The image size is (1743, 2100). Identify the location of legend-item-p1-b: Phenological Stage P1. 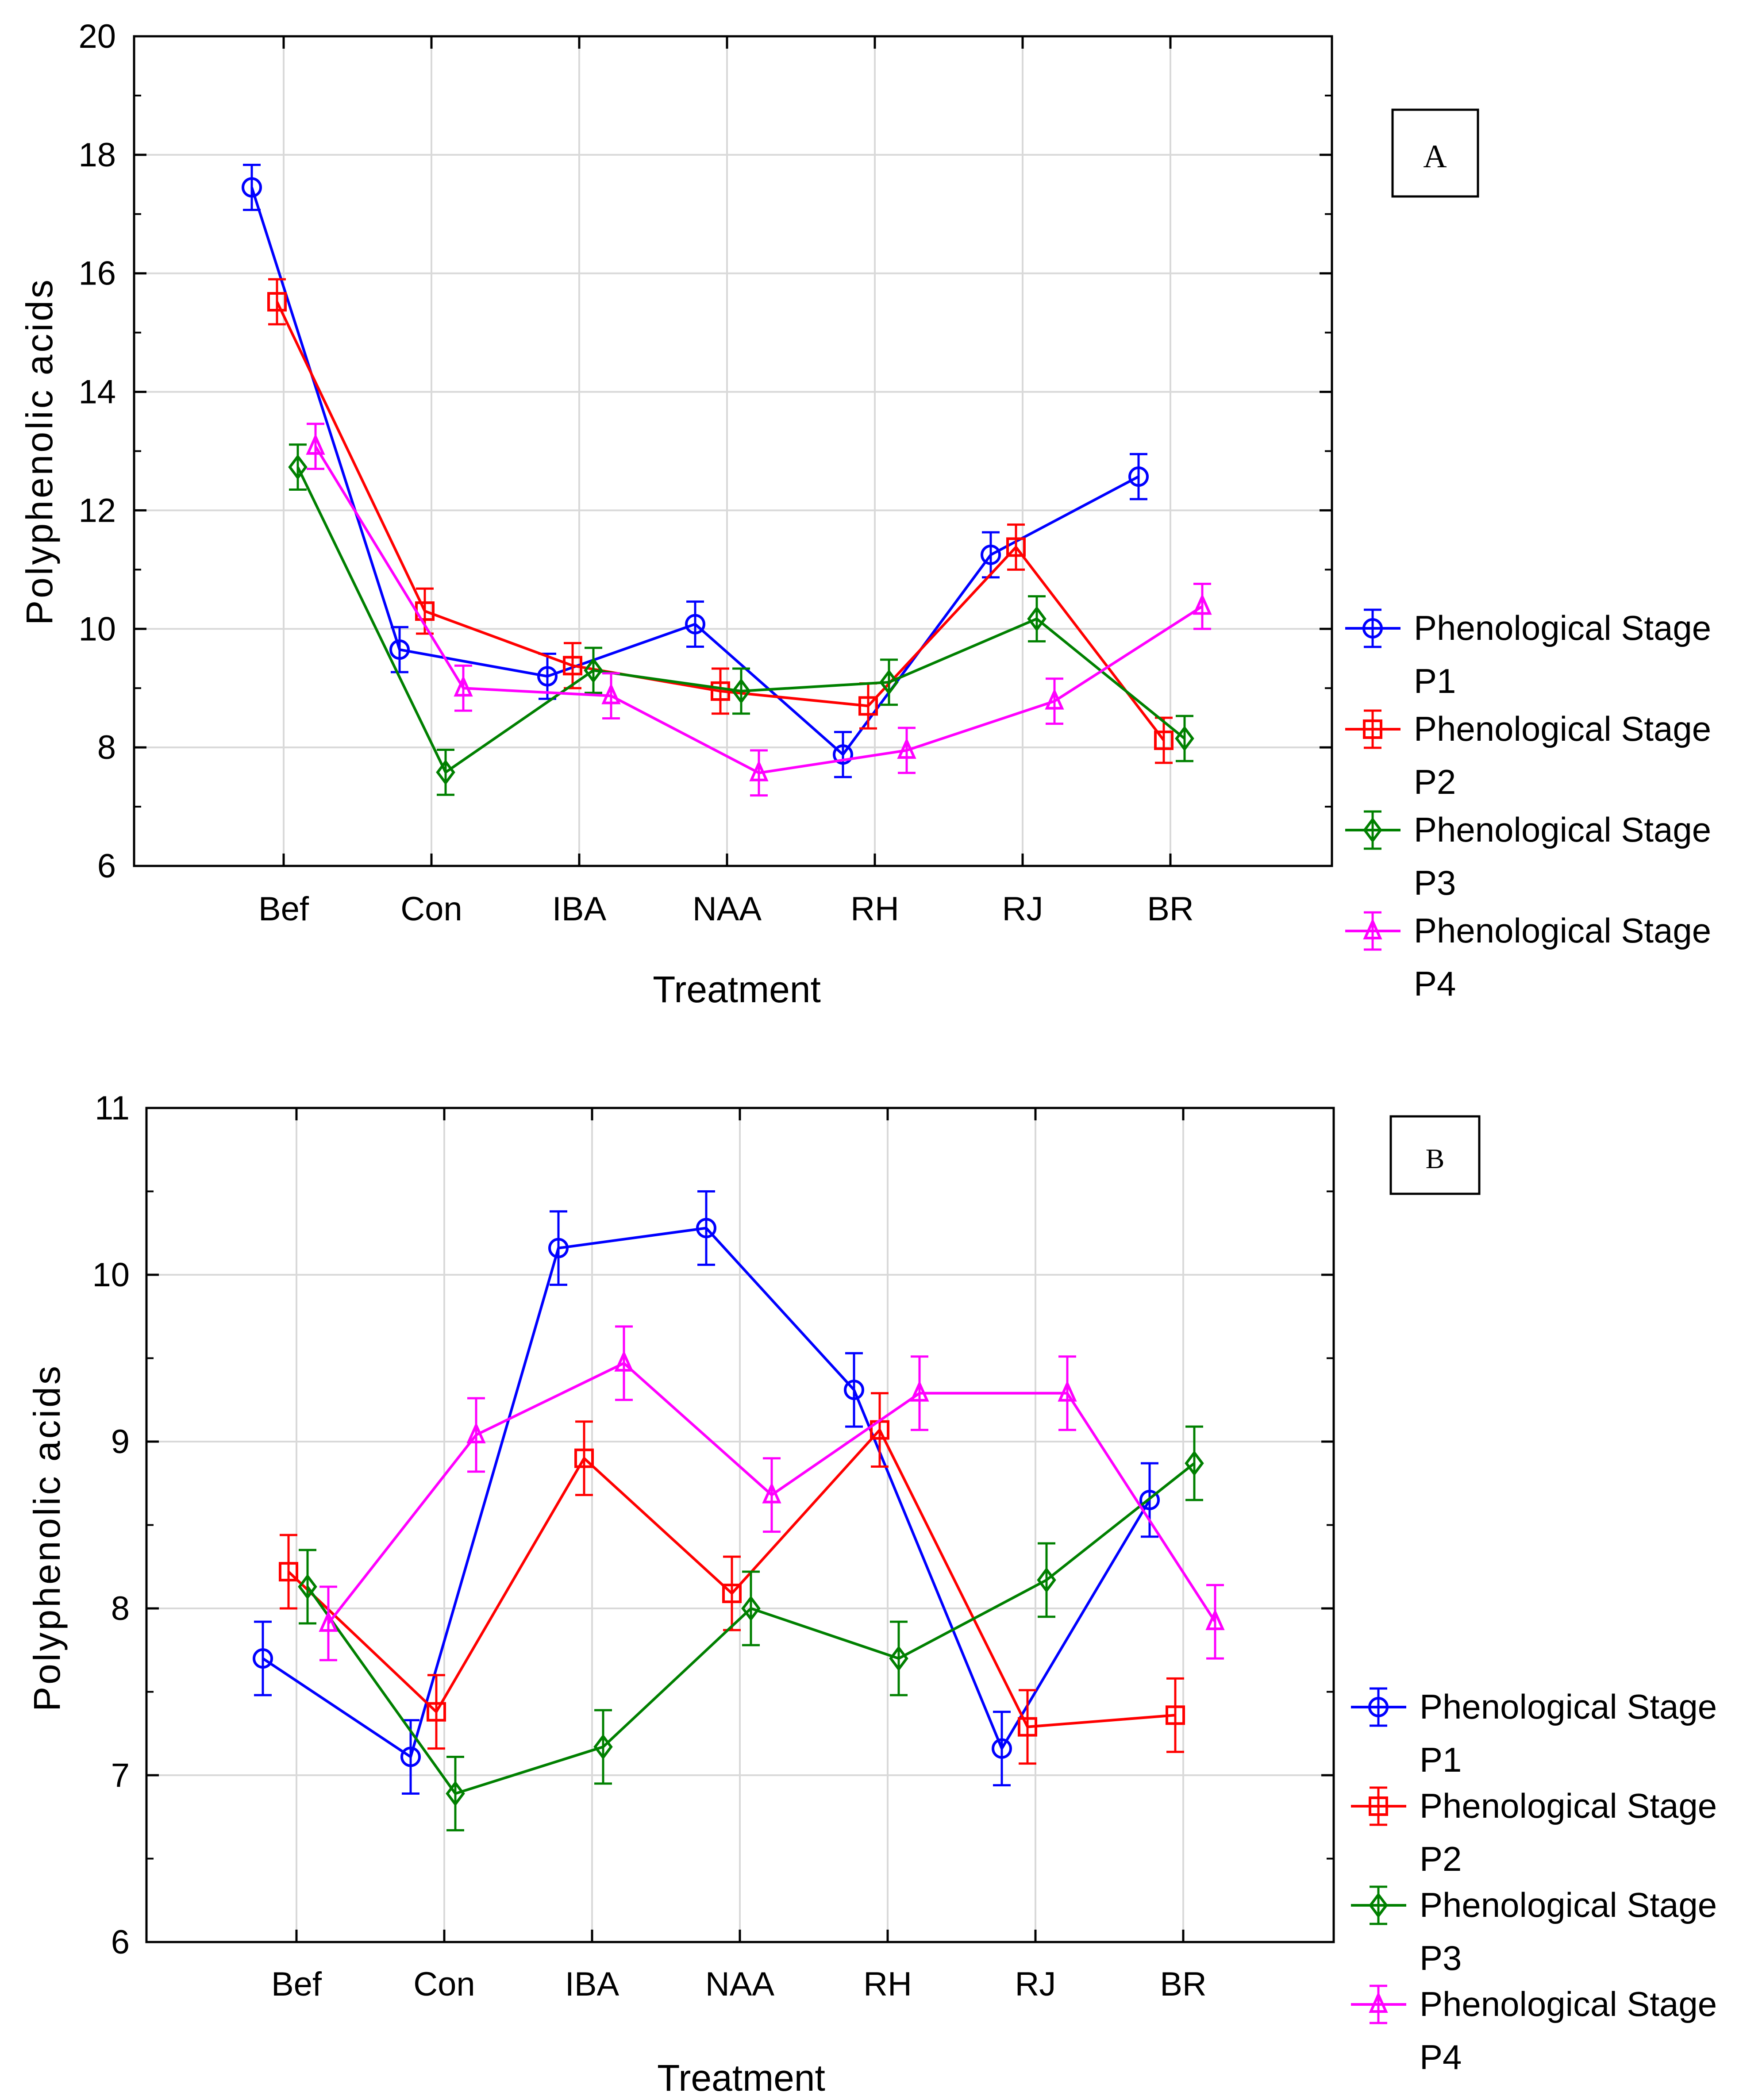
(1534, 1733).